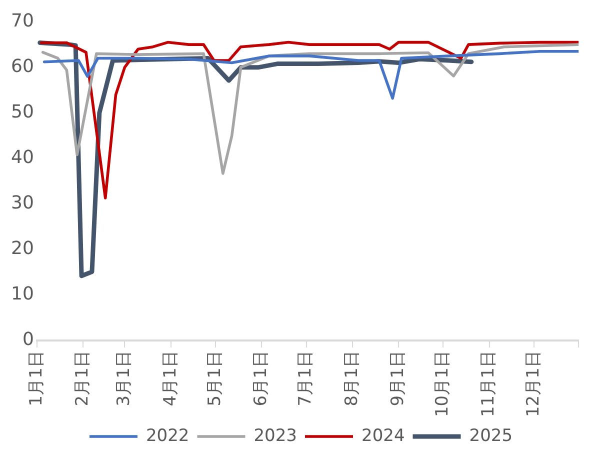 This screenshot has width=610, height=463. Describe the element at coordinates (22, 112) in the screenshot. I see `y-tick-label: 50` at that location.